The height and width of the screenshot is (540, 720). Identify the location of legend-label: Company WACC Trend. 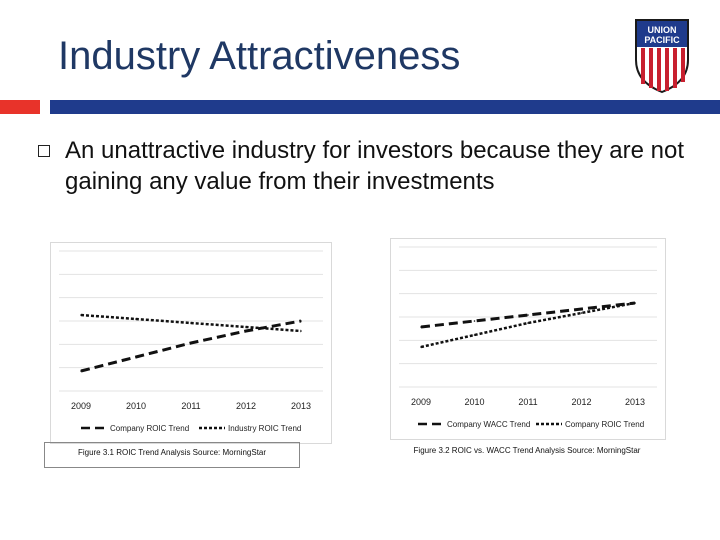
(488, 424).